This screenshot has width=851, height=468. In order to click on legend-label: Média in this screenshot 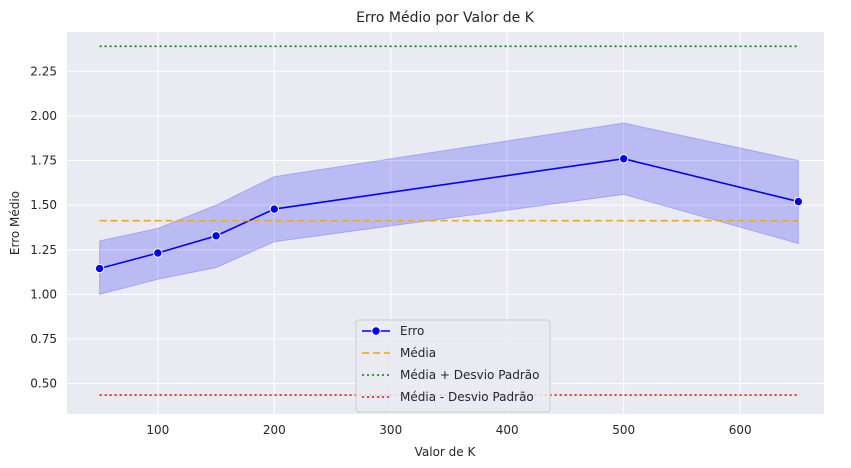, I will do `click(418, 353)`.